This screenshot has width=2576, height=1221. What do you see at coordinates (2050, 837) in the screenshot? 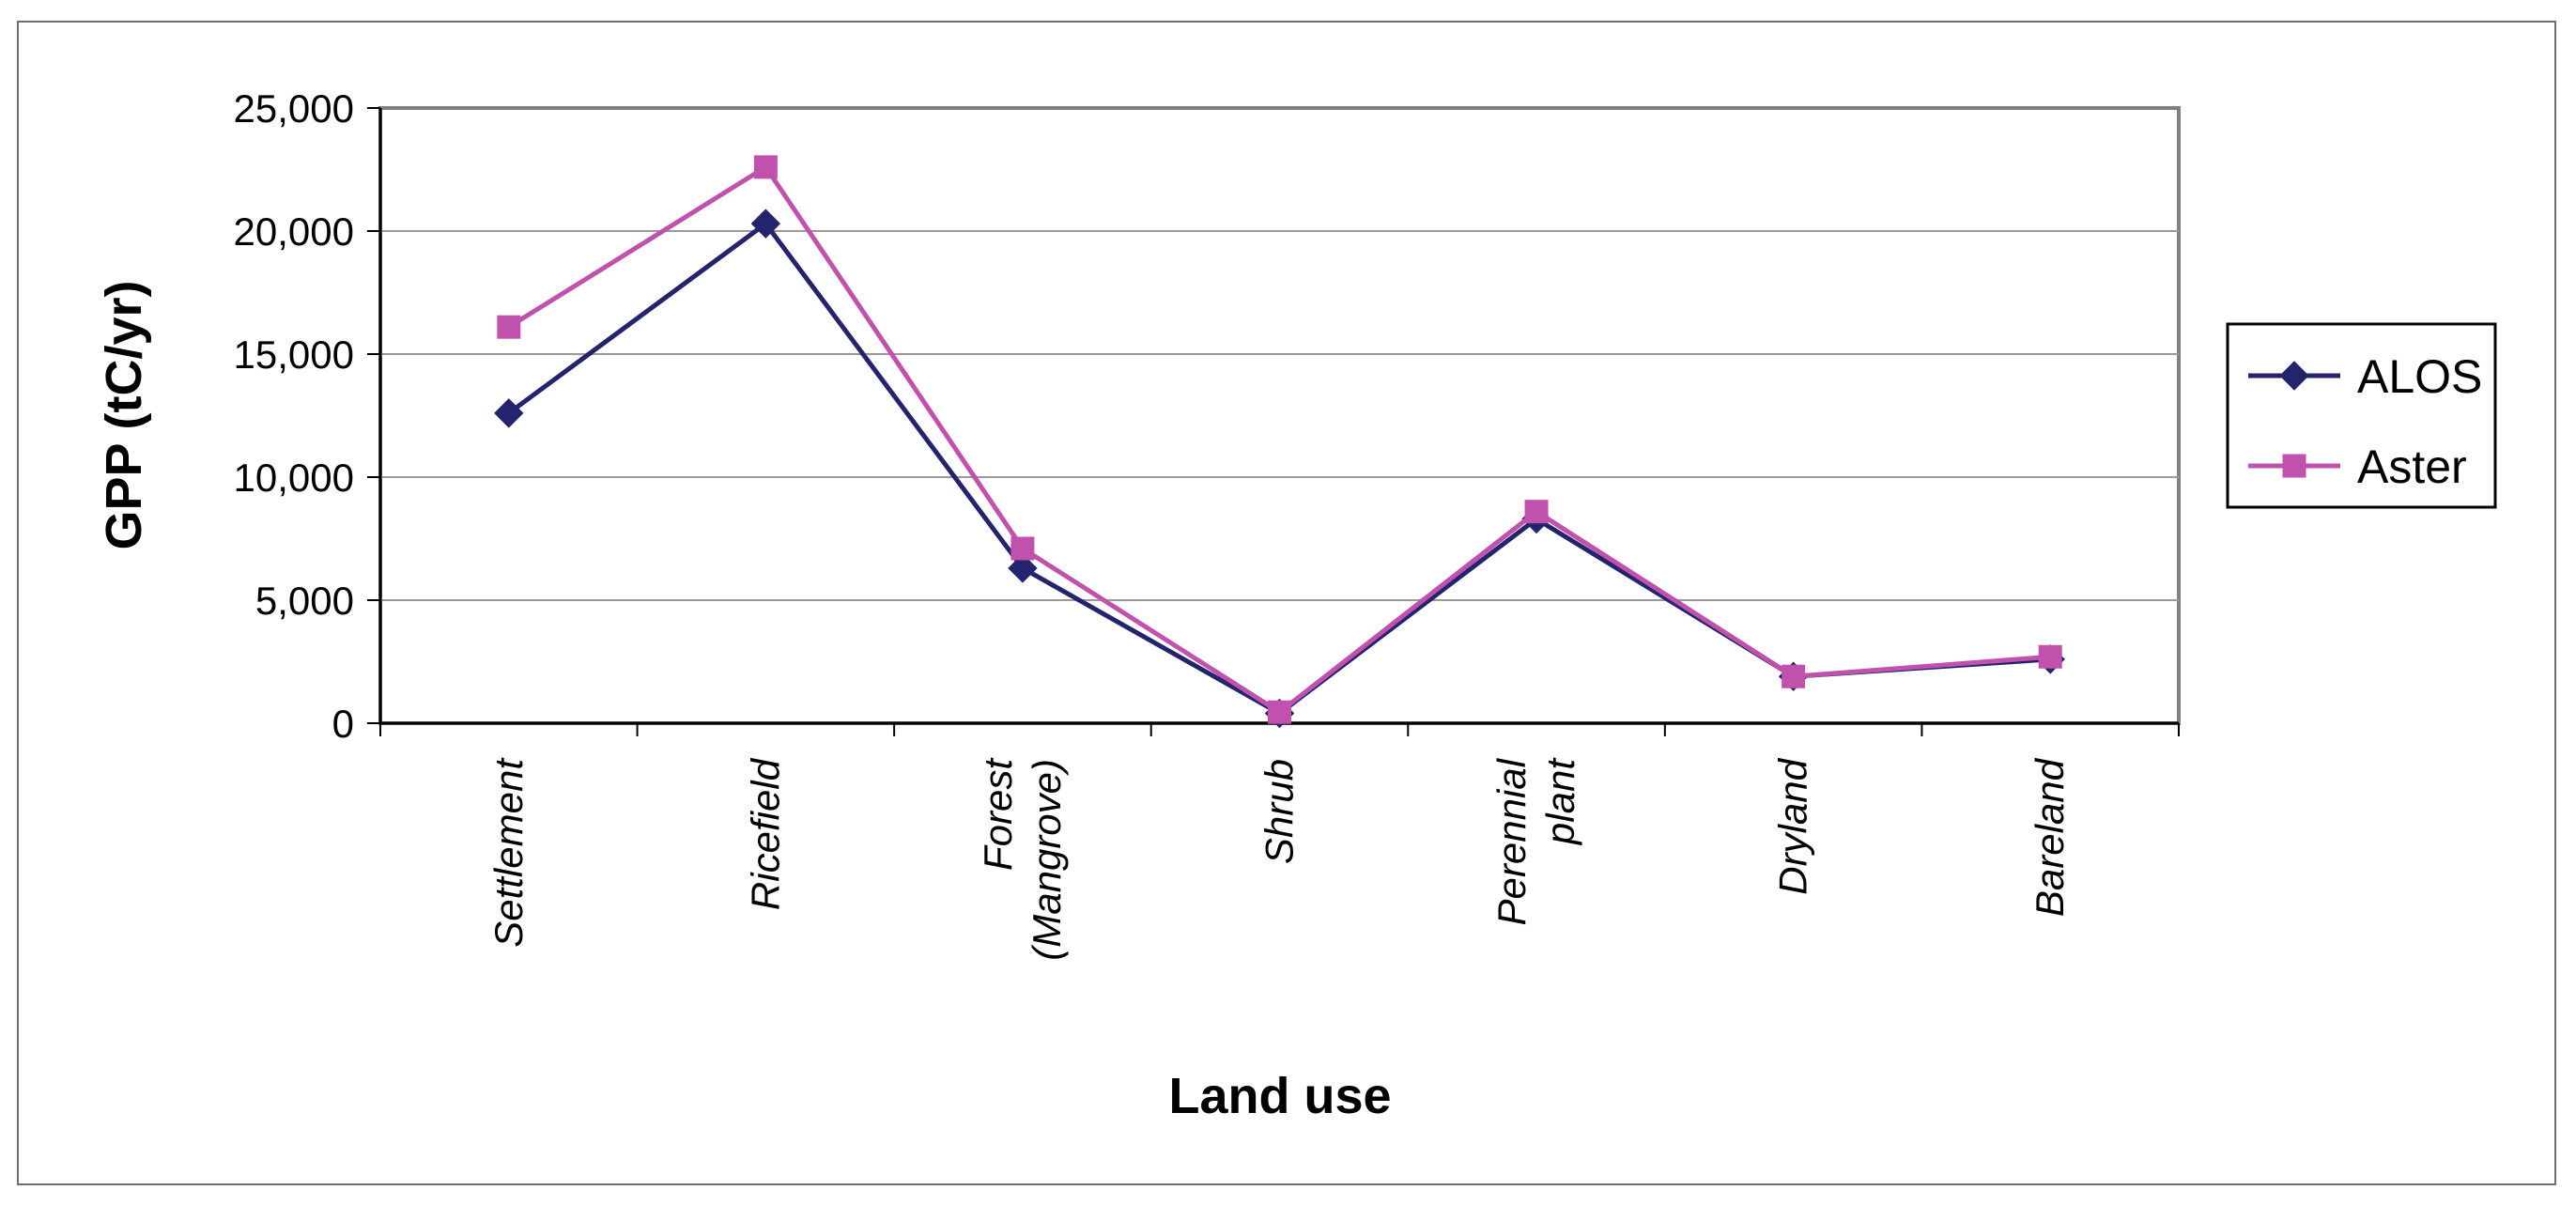
I see `x-tick-label: Bareland` at bounding box center [2050, 837].